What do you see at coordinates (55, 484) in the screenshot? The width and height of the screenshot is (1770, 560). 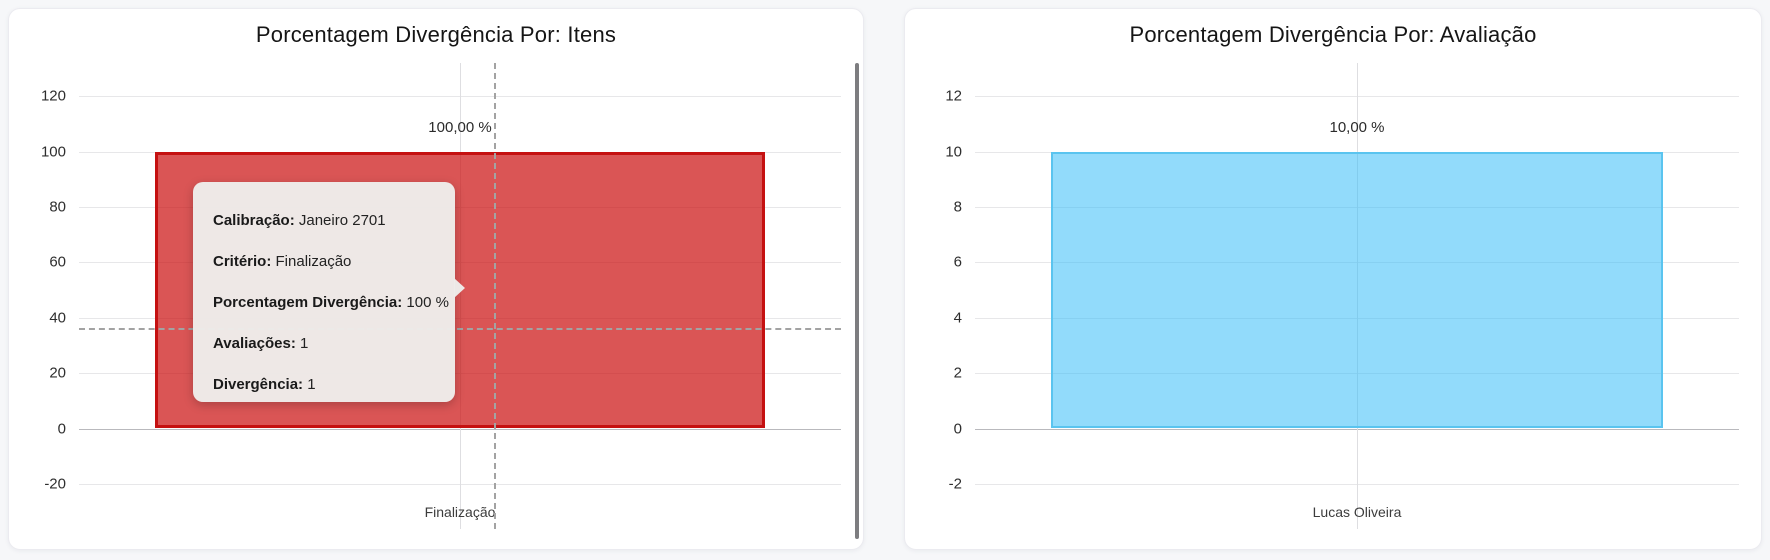 I see `y-tick-label--20: -20` at bounding box center [55, 484].